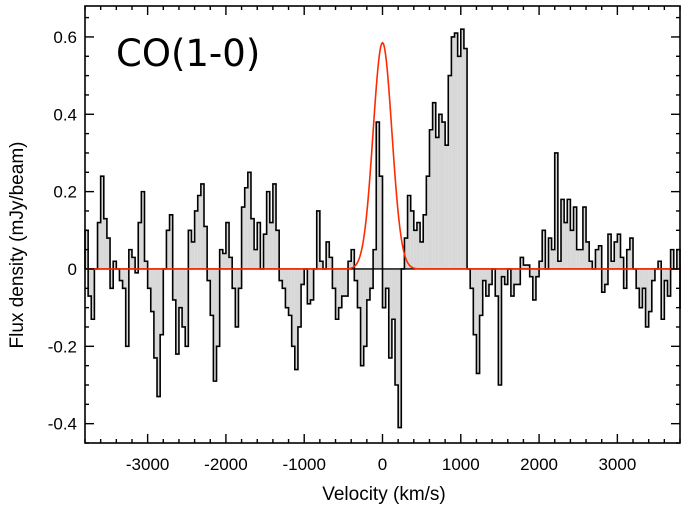  I want to click on y-tick-label: 0.4, so click(65, 114).